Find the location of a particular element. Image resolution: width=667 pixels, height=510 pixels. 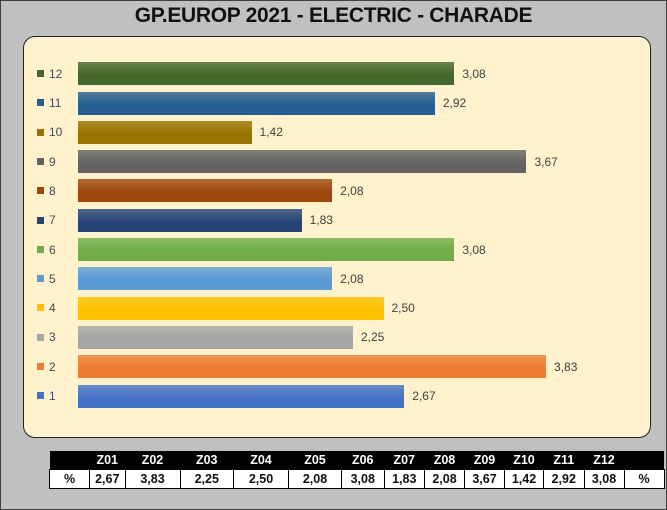

table-header-cell: Z11 is located at coordinates (563, 460).